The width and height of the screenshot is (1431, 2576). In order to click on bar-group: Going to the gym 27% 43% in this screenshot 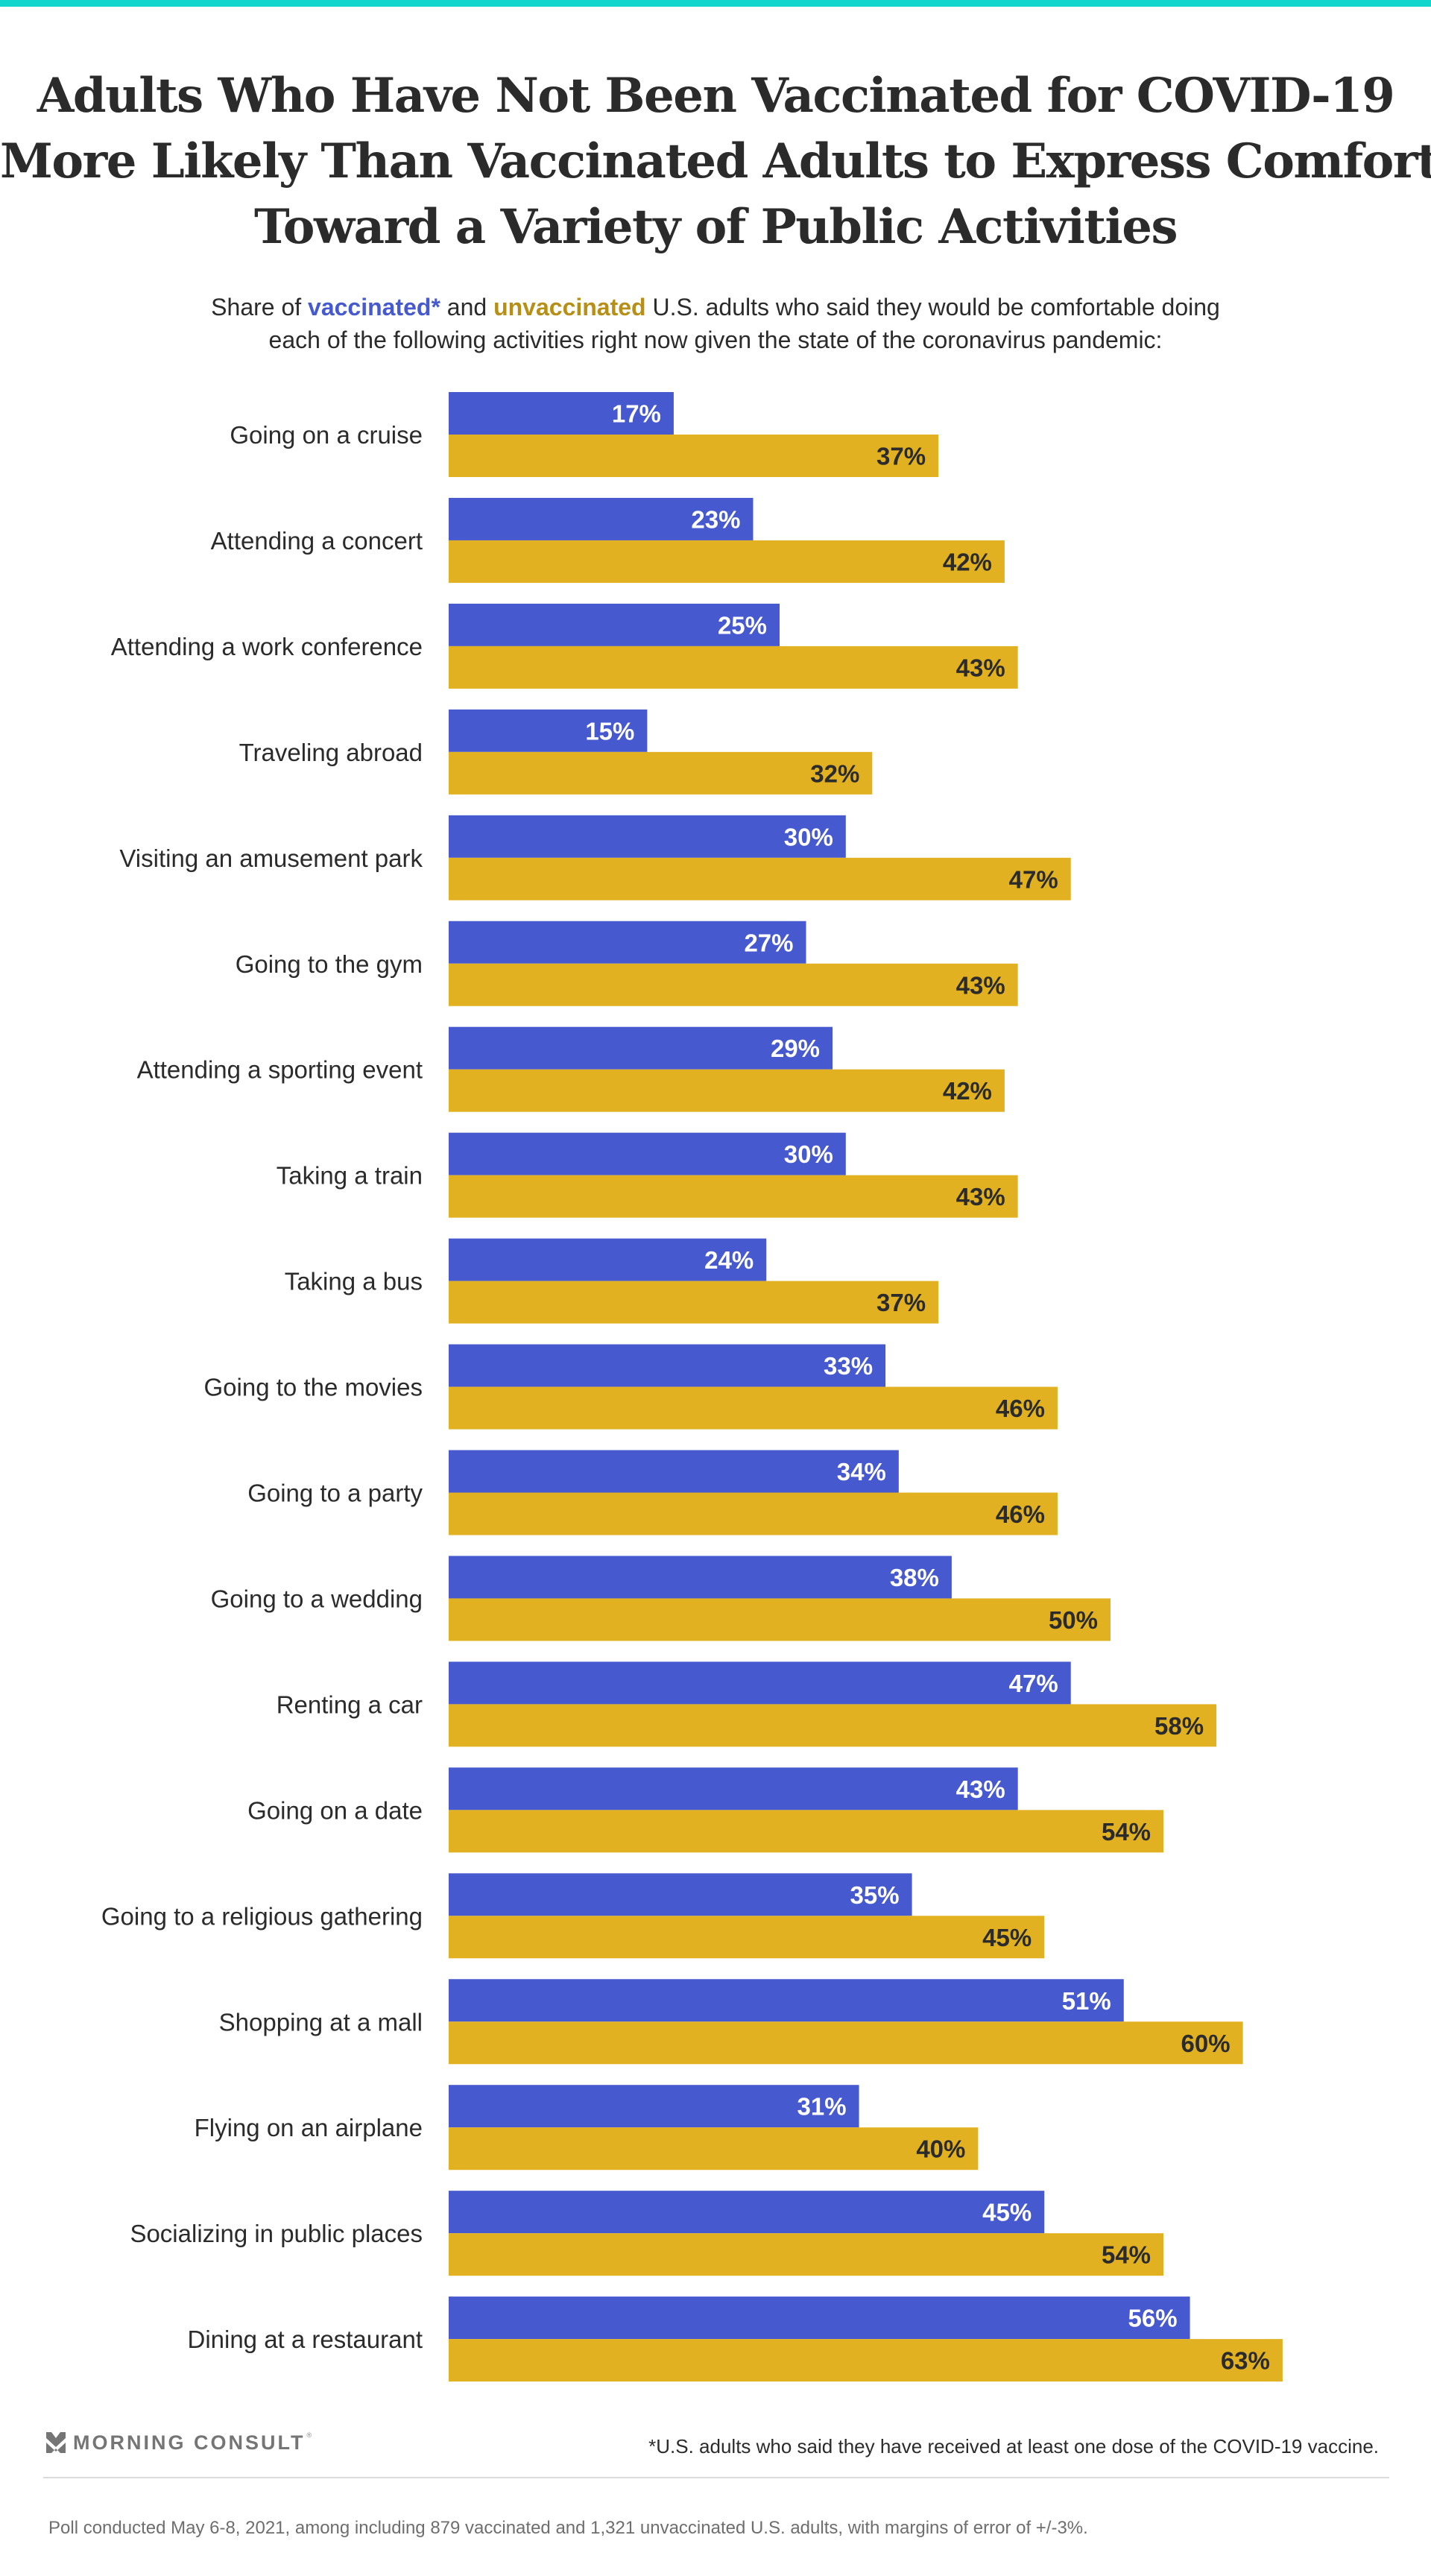, I will do `click(627, 963)`.